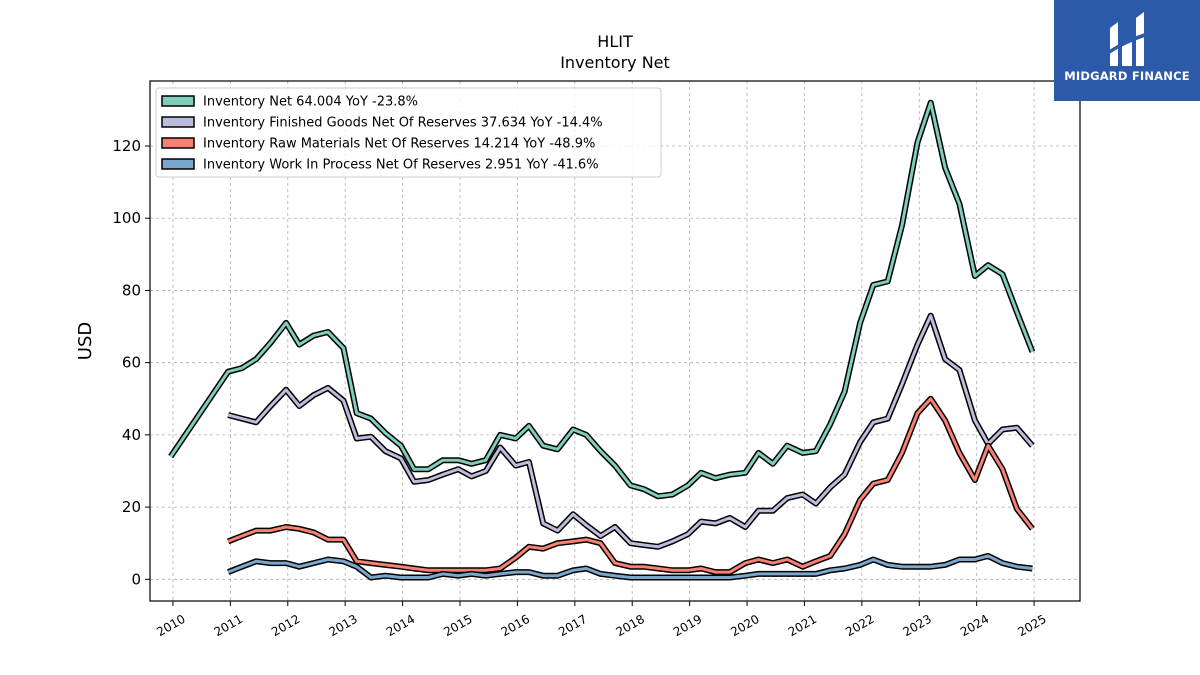 Image resolution: width=1200 pixels, height=675 pixels. I want to click on x-tick-label: 2024, so click(974, 625).